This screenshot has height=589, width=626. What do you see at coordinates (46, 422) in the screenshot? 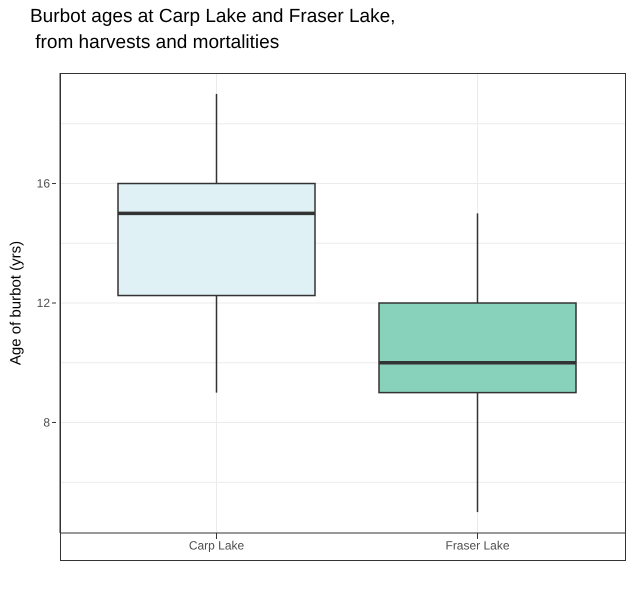
I see `y-tick-label: 8` at bounding box center [46, 422].